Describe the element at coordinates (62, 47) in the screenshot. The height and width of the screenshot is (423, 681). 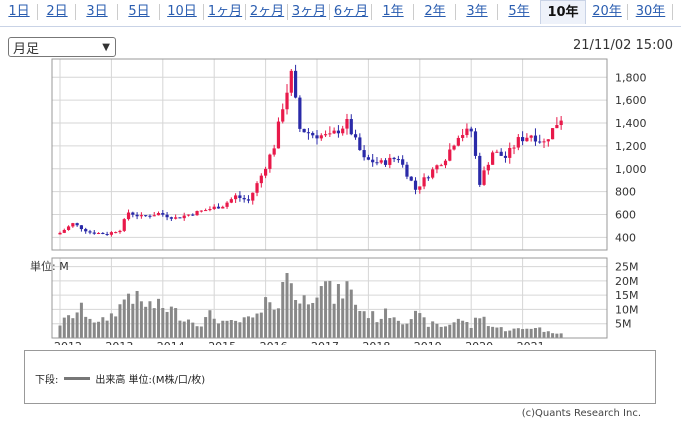
I see `period-select: 月足 ▼` at that location.